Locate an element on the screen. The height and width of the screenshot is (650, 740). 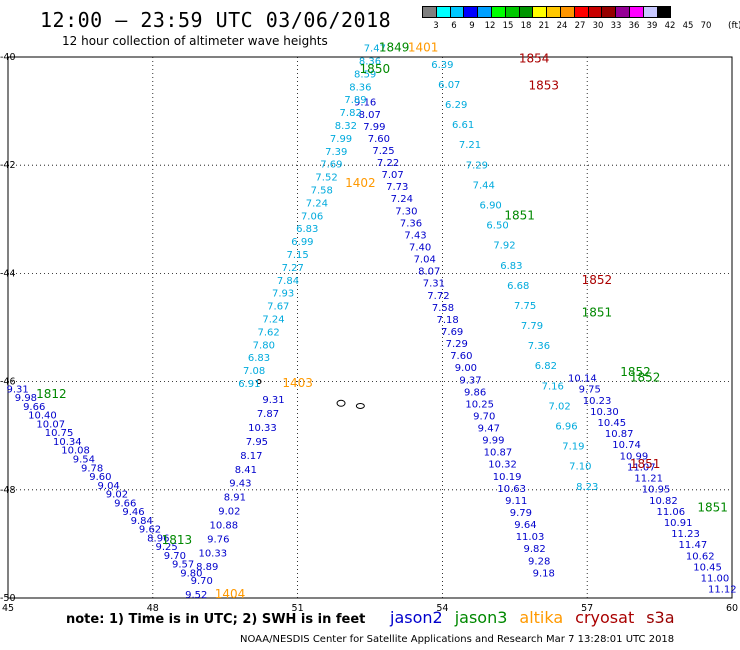
wave-height-value: 8.36 is located at coordinates (360, 87).